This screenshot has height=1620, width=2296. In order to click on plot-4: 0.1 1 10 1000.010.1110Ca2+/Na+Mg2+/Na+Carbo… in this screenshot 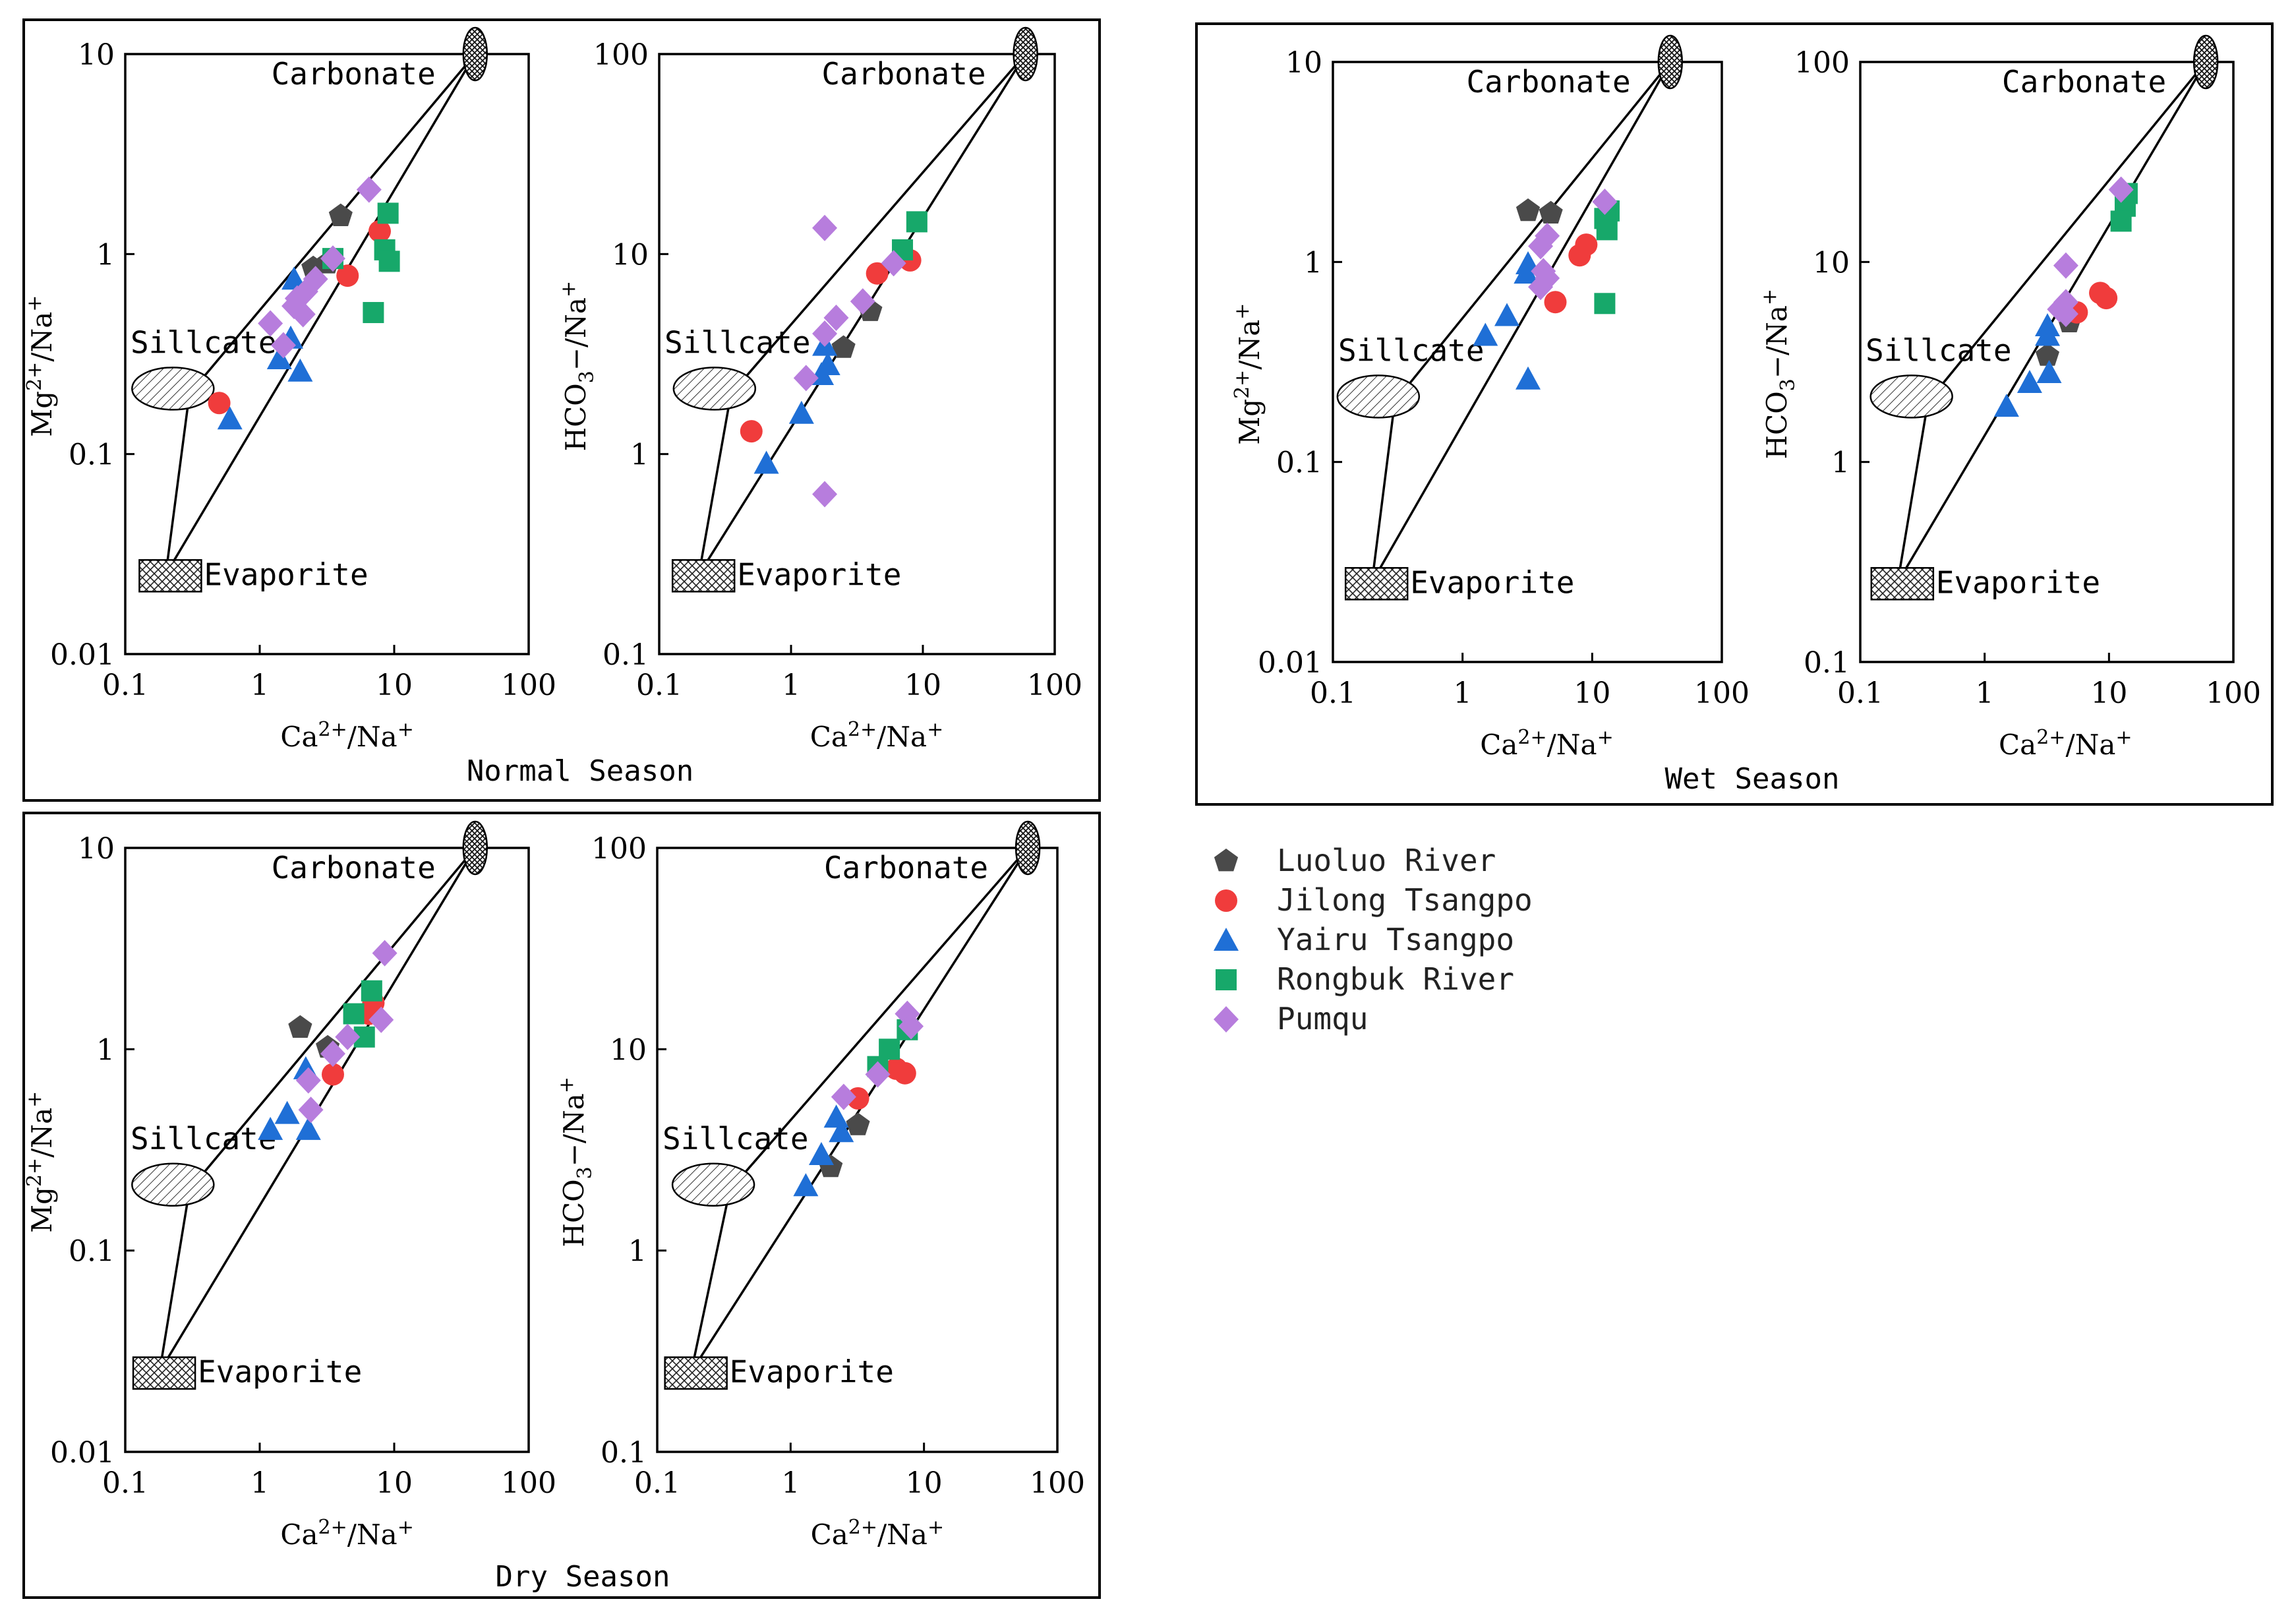, I will do `click(289, 1185)`.